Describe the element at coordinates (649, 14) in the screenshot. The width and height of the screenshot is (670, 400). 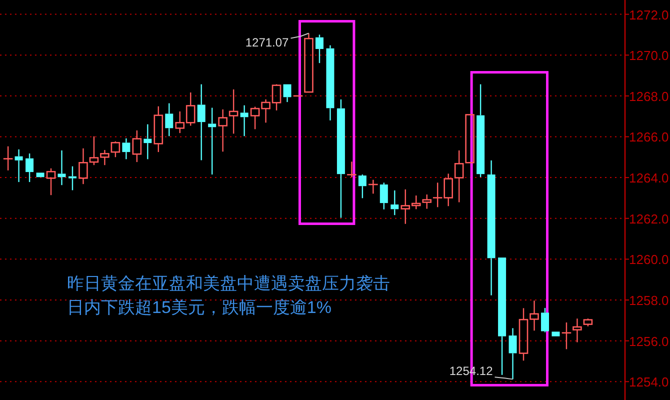
I see `y-tick-label: 1272.0` at that location.